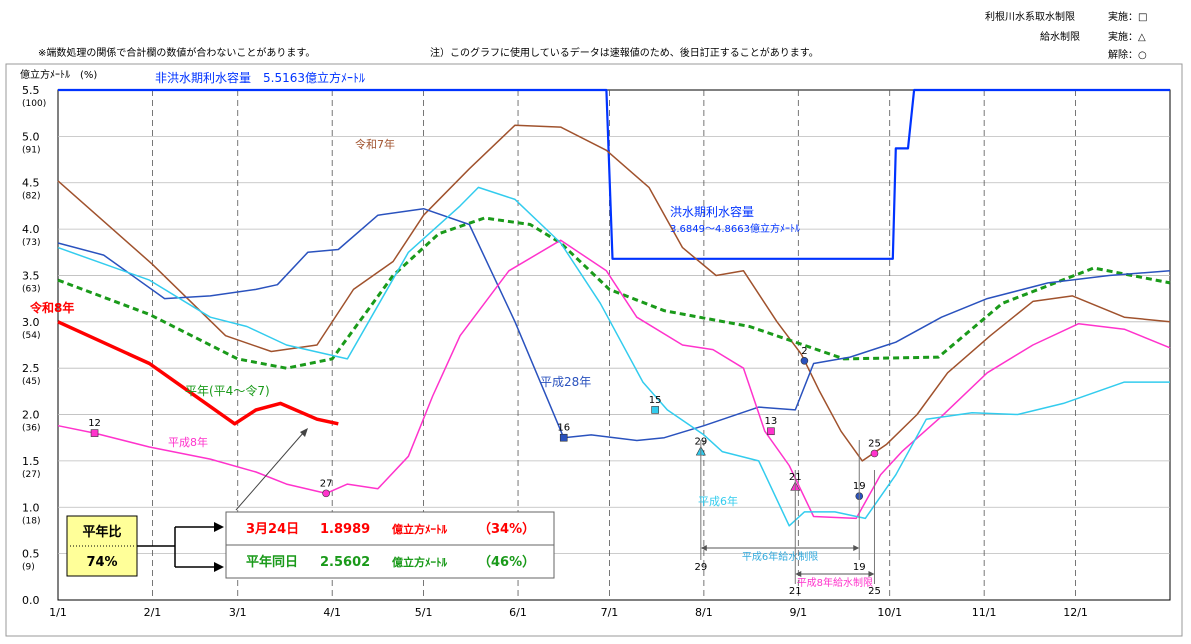 The image size is (1191, 644). What do you see at coordinates (375, 144) in the screenshot?
I see `label-reiwa7: 令和7年` at bounding box center [375, 144].